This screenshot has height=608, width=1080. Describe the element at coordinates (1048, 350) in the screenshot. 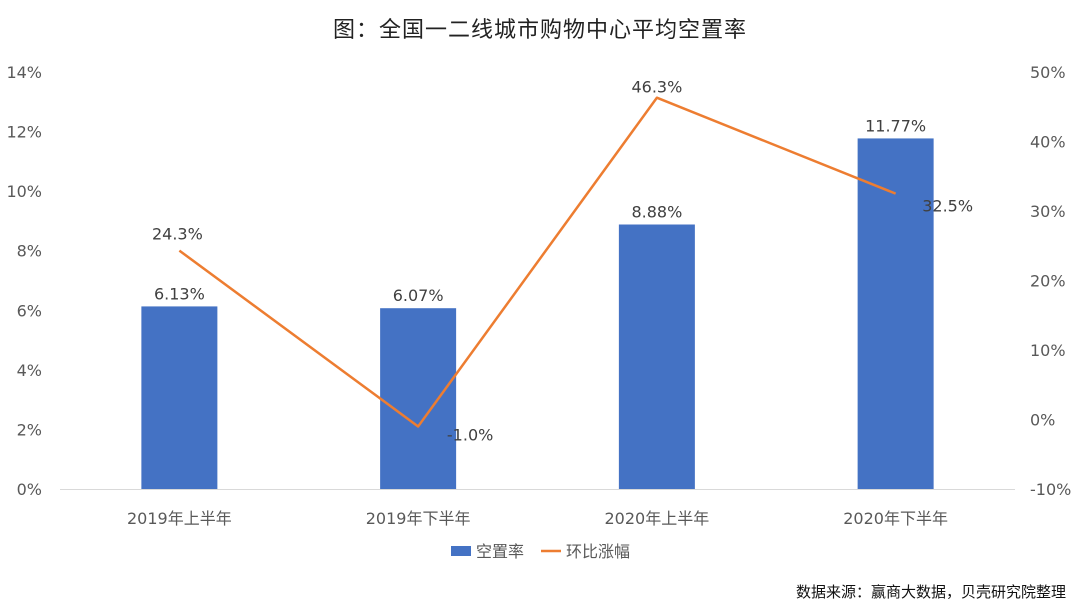

I see `right-axis-tick-label: 10%` at that location.